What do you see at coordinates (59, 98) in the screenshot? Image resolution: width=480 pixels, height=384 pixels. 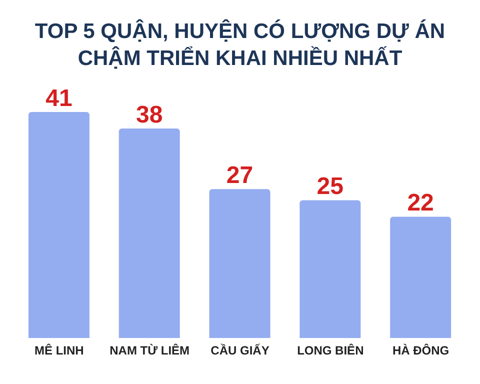 I see `data-label: 41` at bounding box center [59, 98].